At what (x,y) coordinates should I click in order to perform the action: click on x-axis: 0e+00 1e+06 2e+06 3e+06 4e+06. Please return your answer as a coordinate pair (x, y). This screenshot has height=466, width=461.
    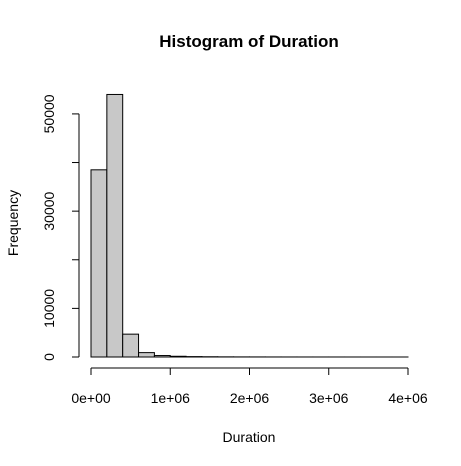
    Looking at the image, I should click on (249, 386).